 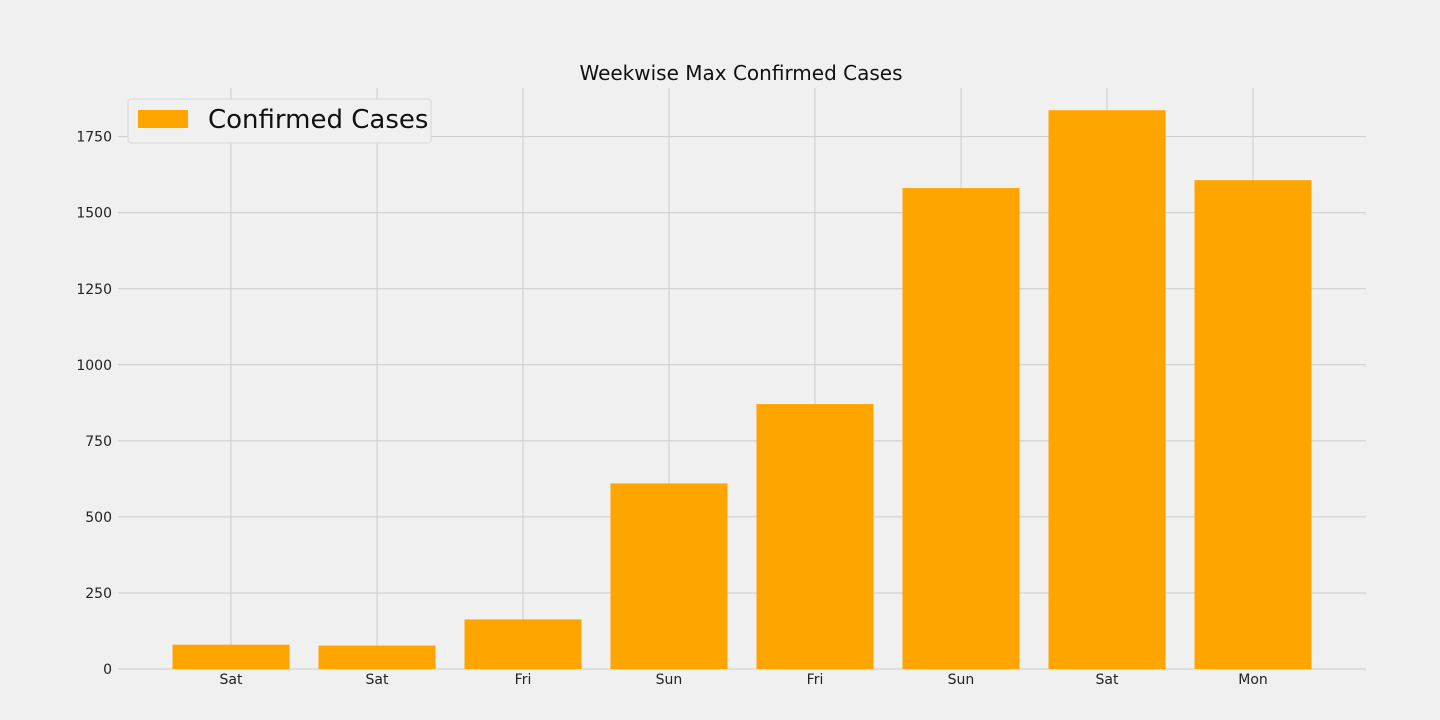 I want to click on y-tick-label: 1750, so click(x=94, y=138).